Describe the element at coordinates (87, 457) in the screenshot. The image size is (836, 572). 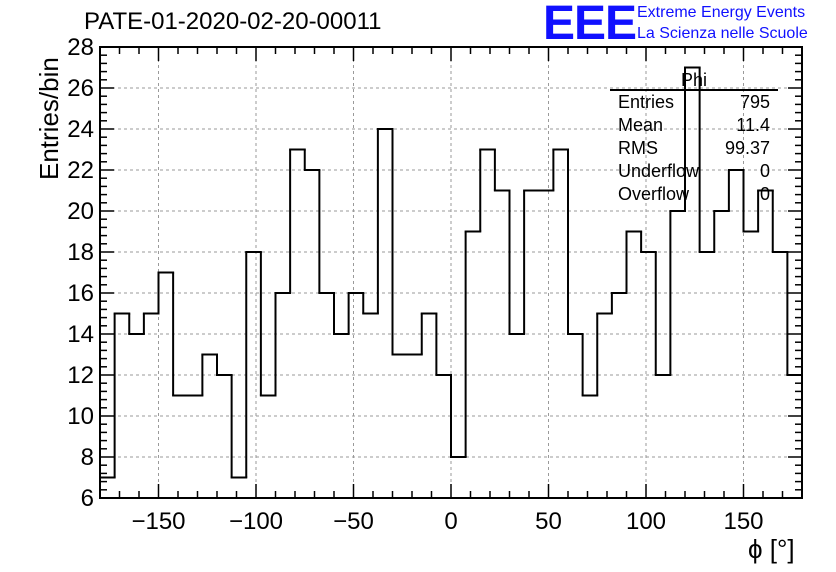
I see `y-tick-label: 8` at that location.